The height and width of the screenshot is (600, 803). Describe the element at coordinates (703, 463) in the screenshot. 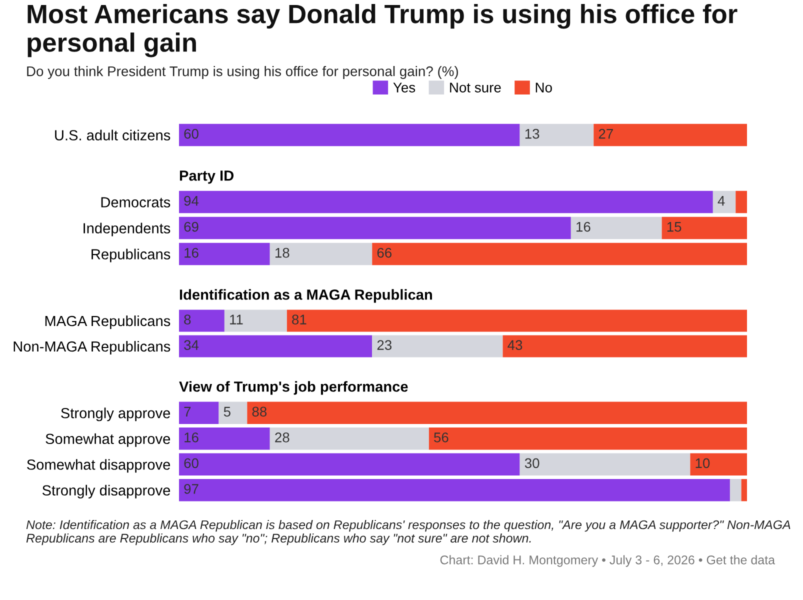

I see `data-label: 10` at that location.